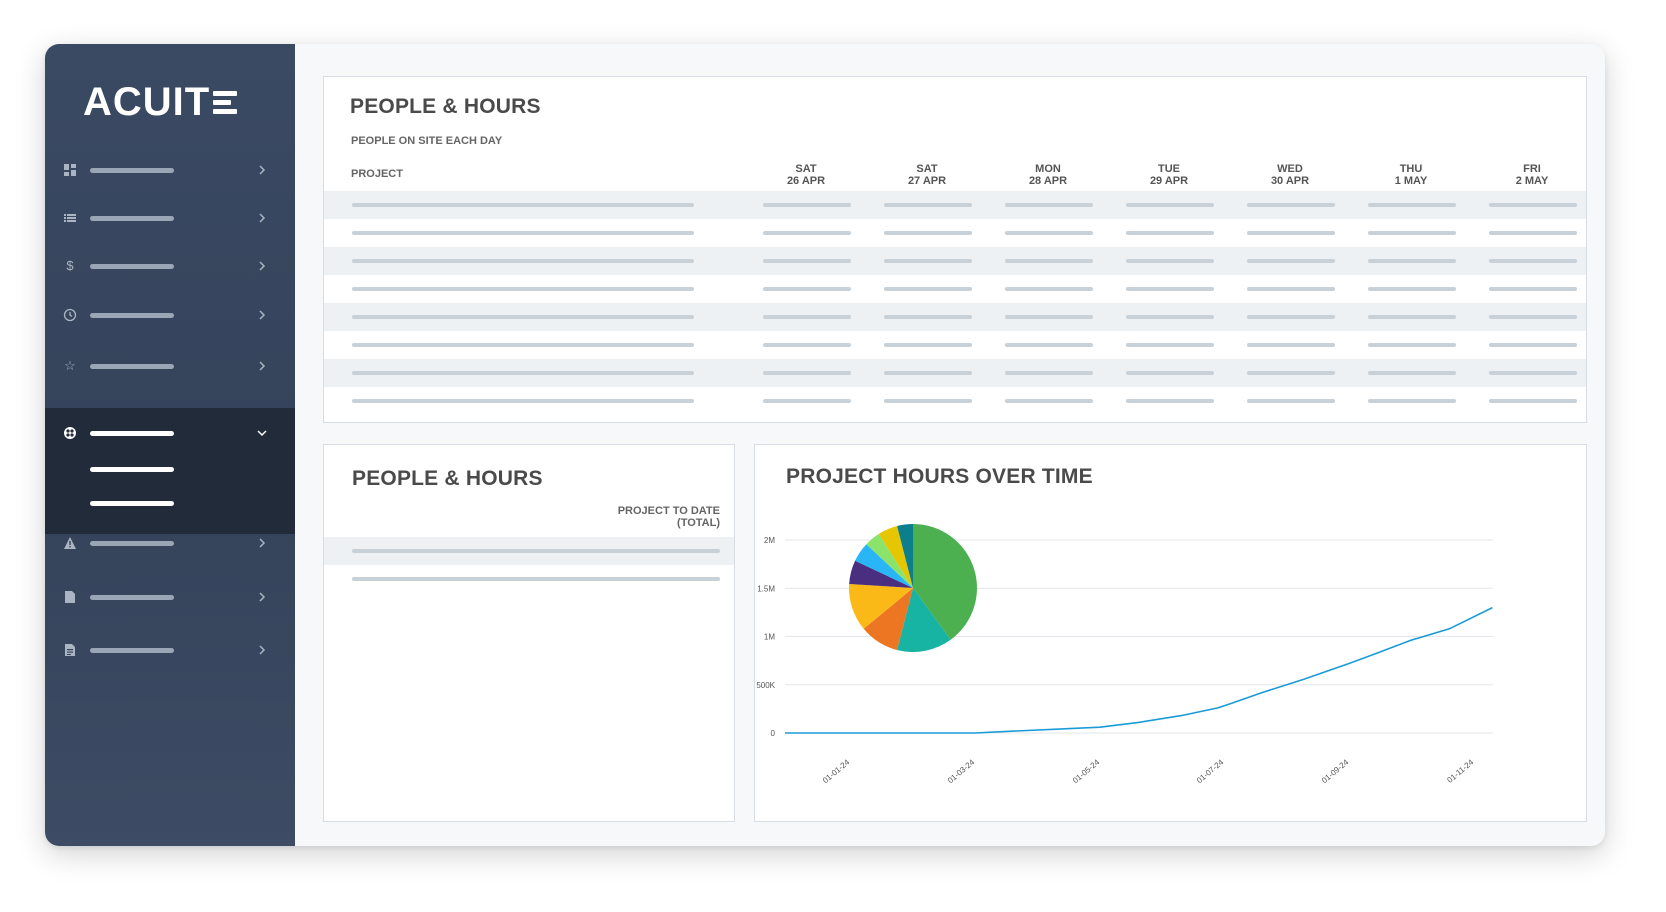  I want to click on clock-icon, so click(70, 315).